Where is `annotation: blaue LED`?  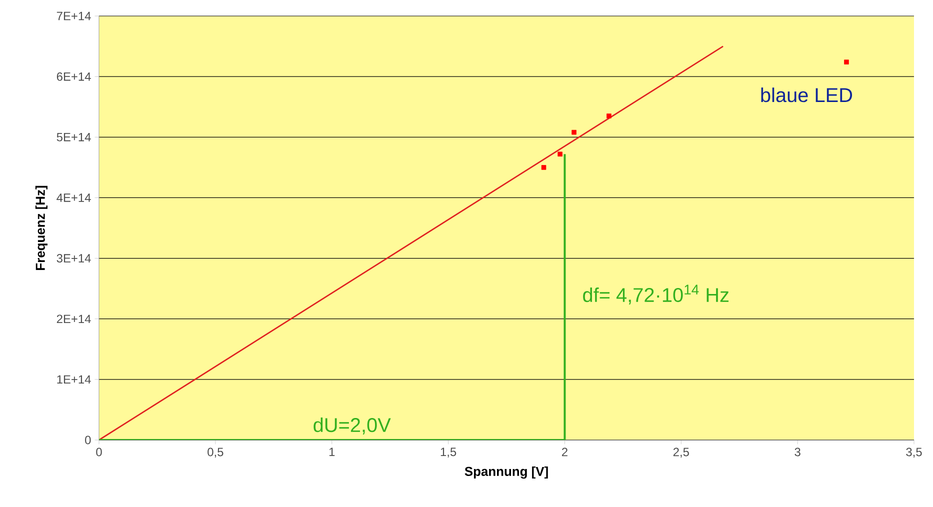
annotation: blaue LED is located at coordinates (806, 95).